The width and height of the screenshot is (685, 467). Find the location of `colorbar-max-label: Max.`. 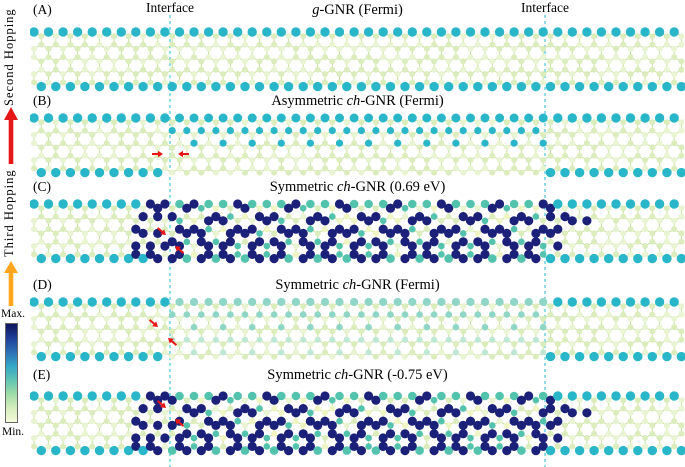

colorbar-max-label: Max. is located at coordinates (13, 314).